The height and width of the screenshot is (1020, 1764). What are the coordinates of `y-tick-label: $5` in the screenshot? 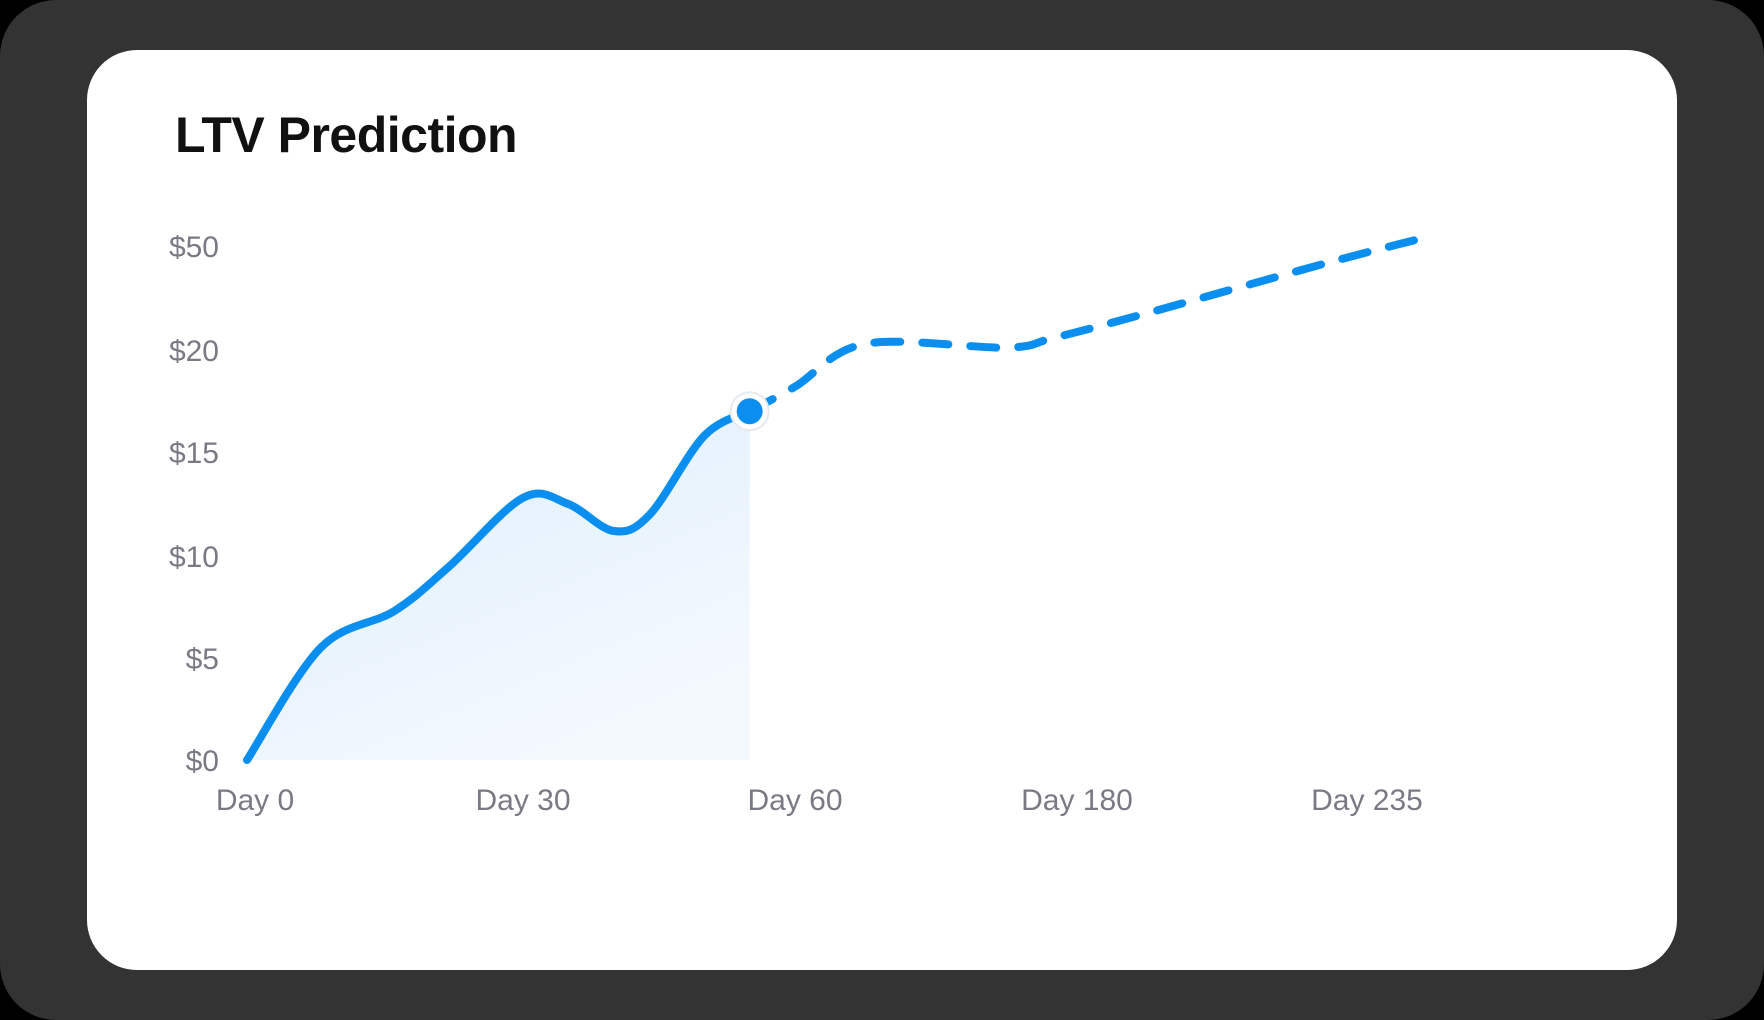 It's located at (202, 659).